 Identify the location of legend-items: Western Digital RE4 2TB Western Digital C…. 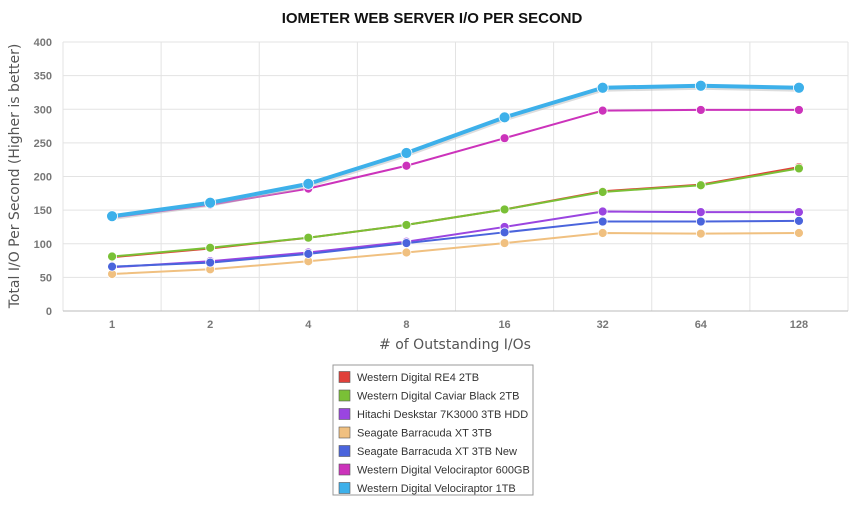
(434, 433).